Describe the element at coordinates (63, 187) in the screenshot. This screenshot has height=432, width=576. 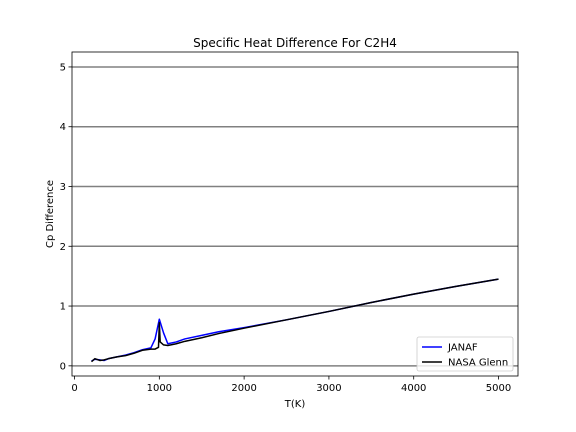
I see `y-tick-label: 3` at that location.